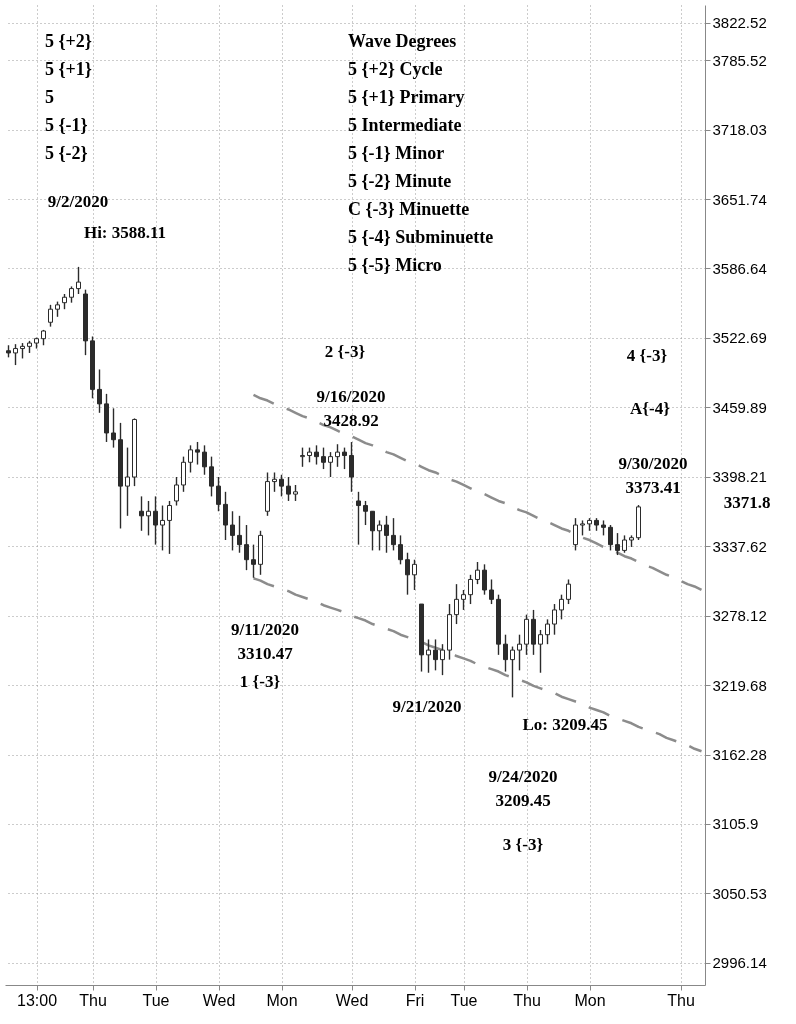 This screenshot has width=796, height=1024. Describe the element at coordinates (477, 492) in the screenshot. I see `line-series` at that location.